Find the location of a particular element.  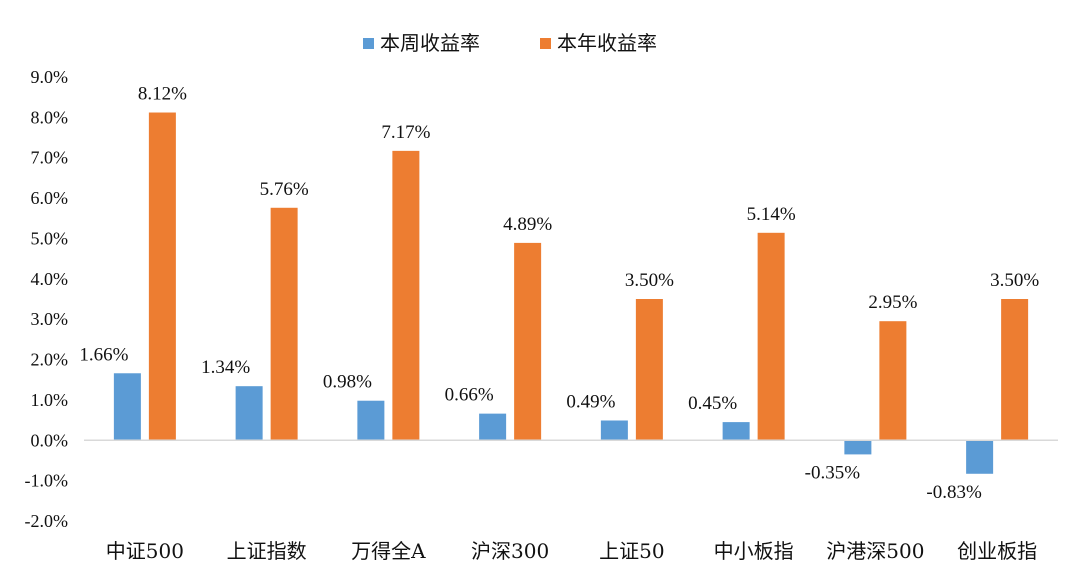

data-label: -0.35% is located at coordinates (833, 472).